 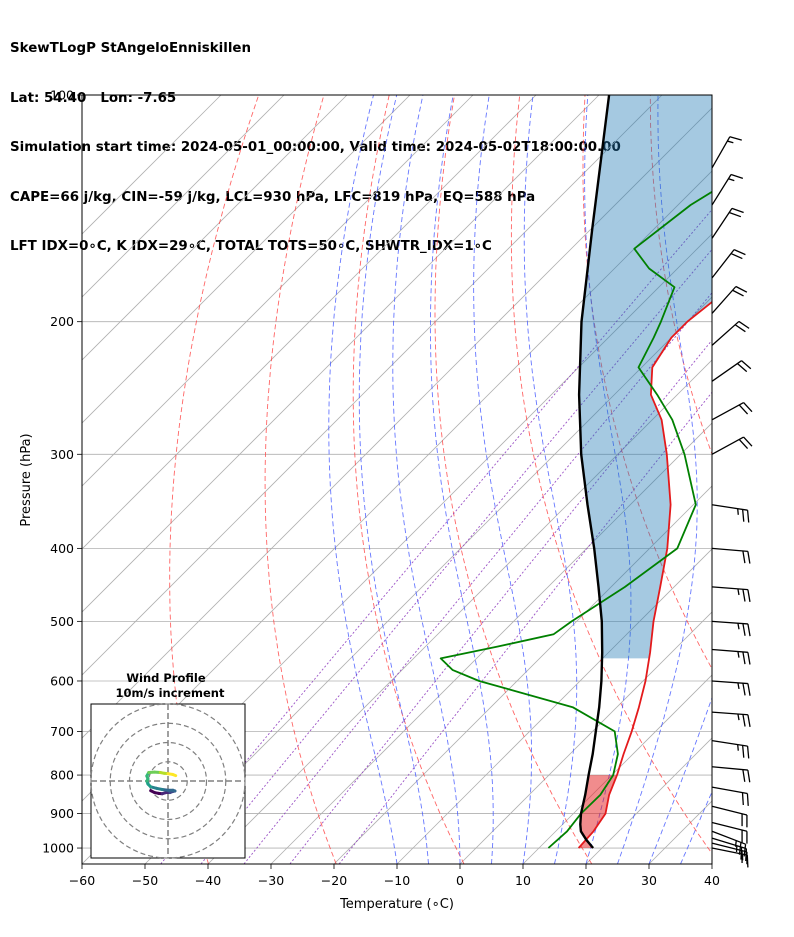 I want to click on x-tick-label: −20, so click(x=334, y=880).